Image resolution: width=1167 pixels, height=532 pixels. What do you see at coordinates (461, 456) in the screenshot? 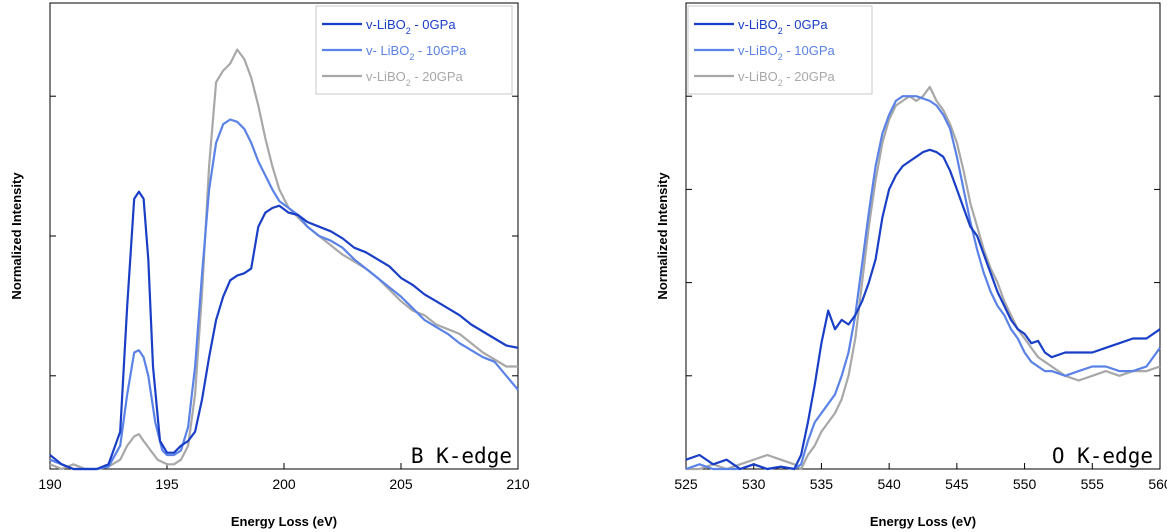
I see `edge-annotation: B K-edge` at bounding box center [461, 456].